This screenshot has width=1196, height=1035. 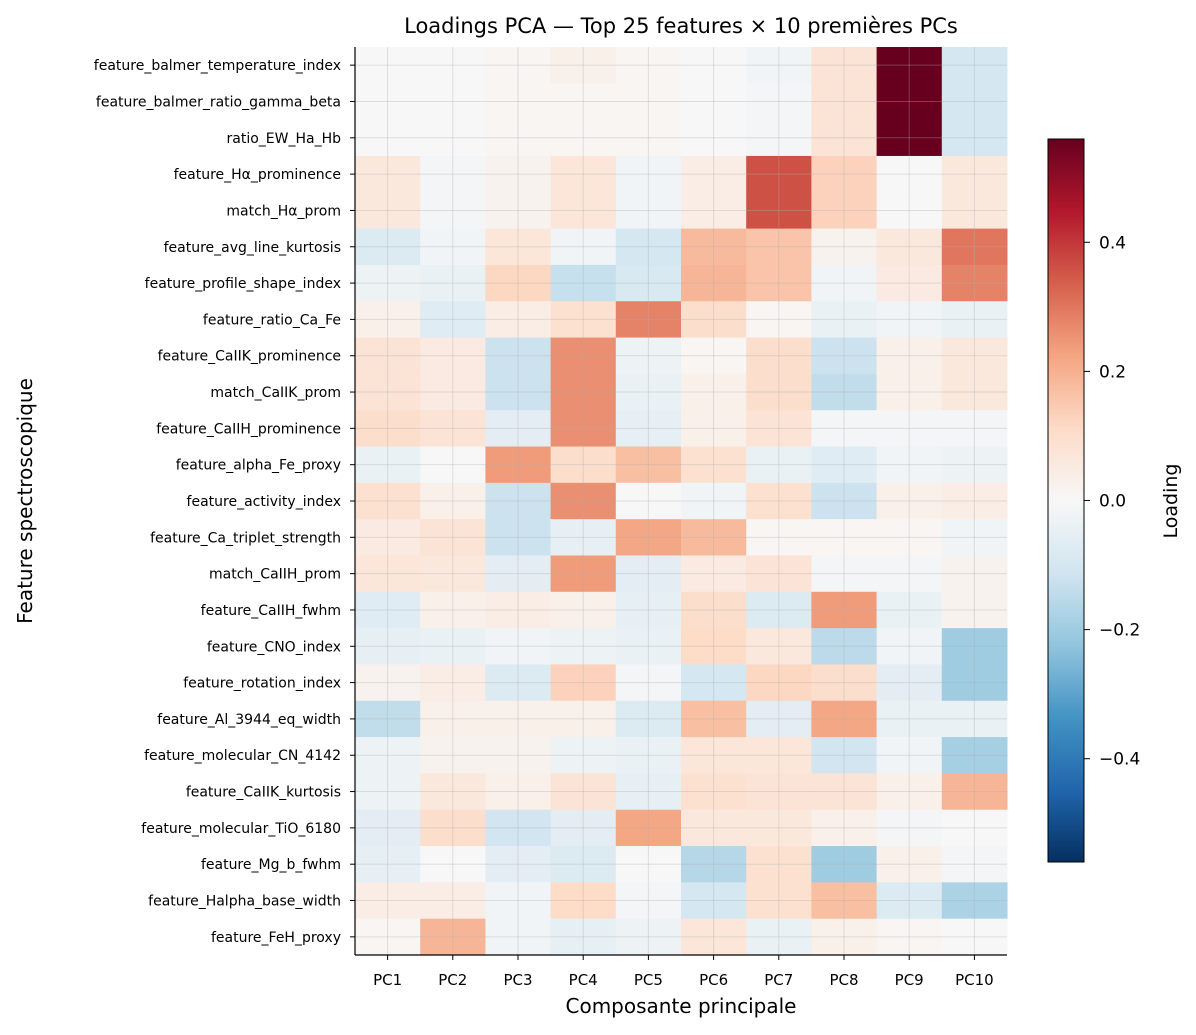 What do you see at coordinates (909, 980) in the screenshot?
I see `x-tick-label: PC9` at bounding box center [909, 980].